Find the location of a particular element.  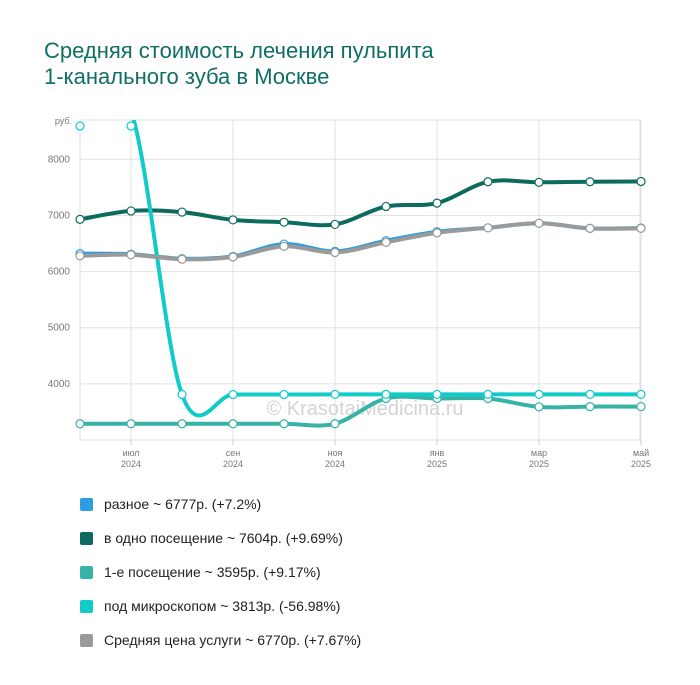

legend-label: Средняя цена услуги ~ 6770р. (+7.67%) is located at coordinates (233, 640).